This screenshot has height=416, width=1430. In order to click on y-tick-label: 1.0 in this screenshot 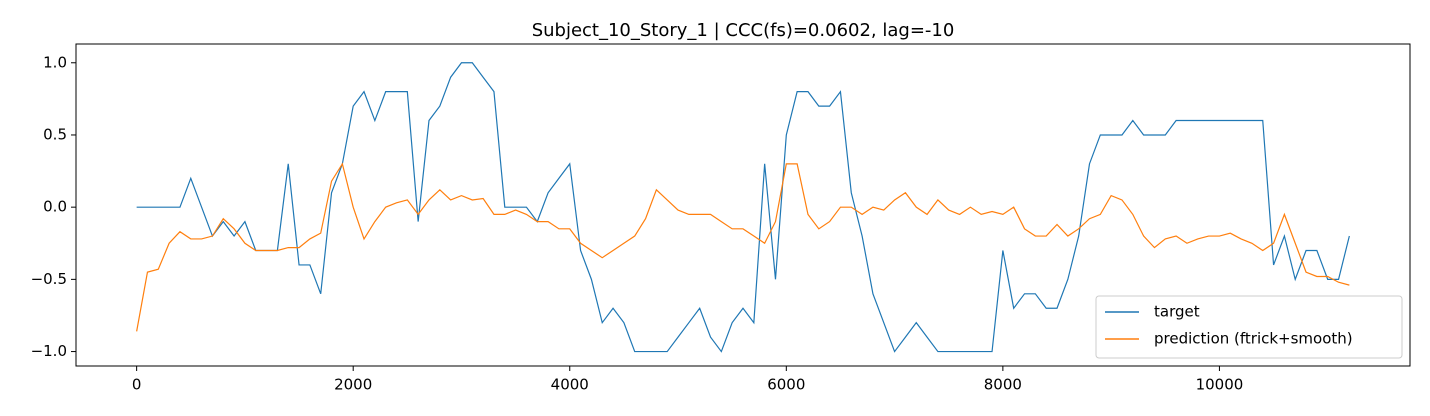, I will do `click(55, 62)`.